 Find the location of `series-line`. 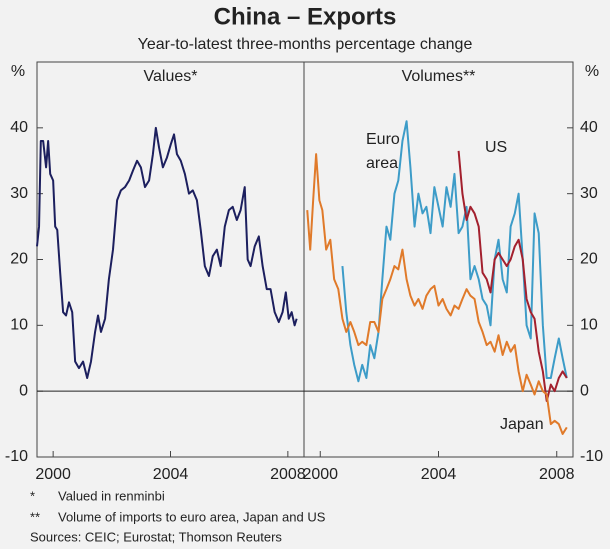

series-line is located at coordinates (512, 276).